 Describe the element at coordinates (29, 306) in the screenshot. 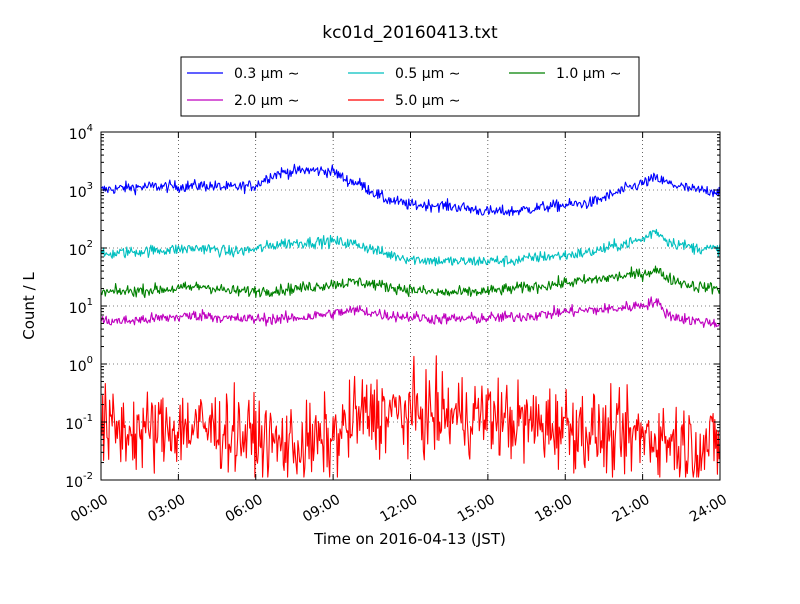

I see `y-axis-label: Count / L` at that location.